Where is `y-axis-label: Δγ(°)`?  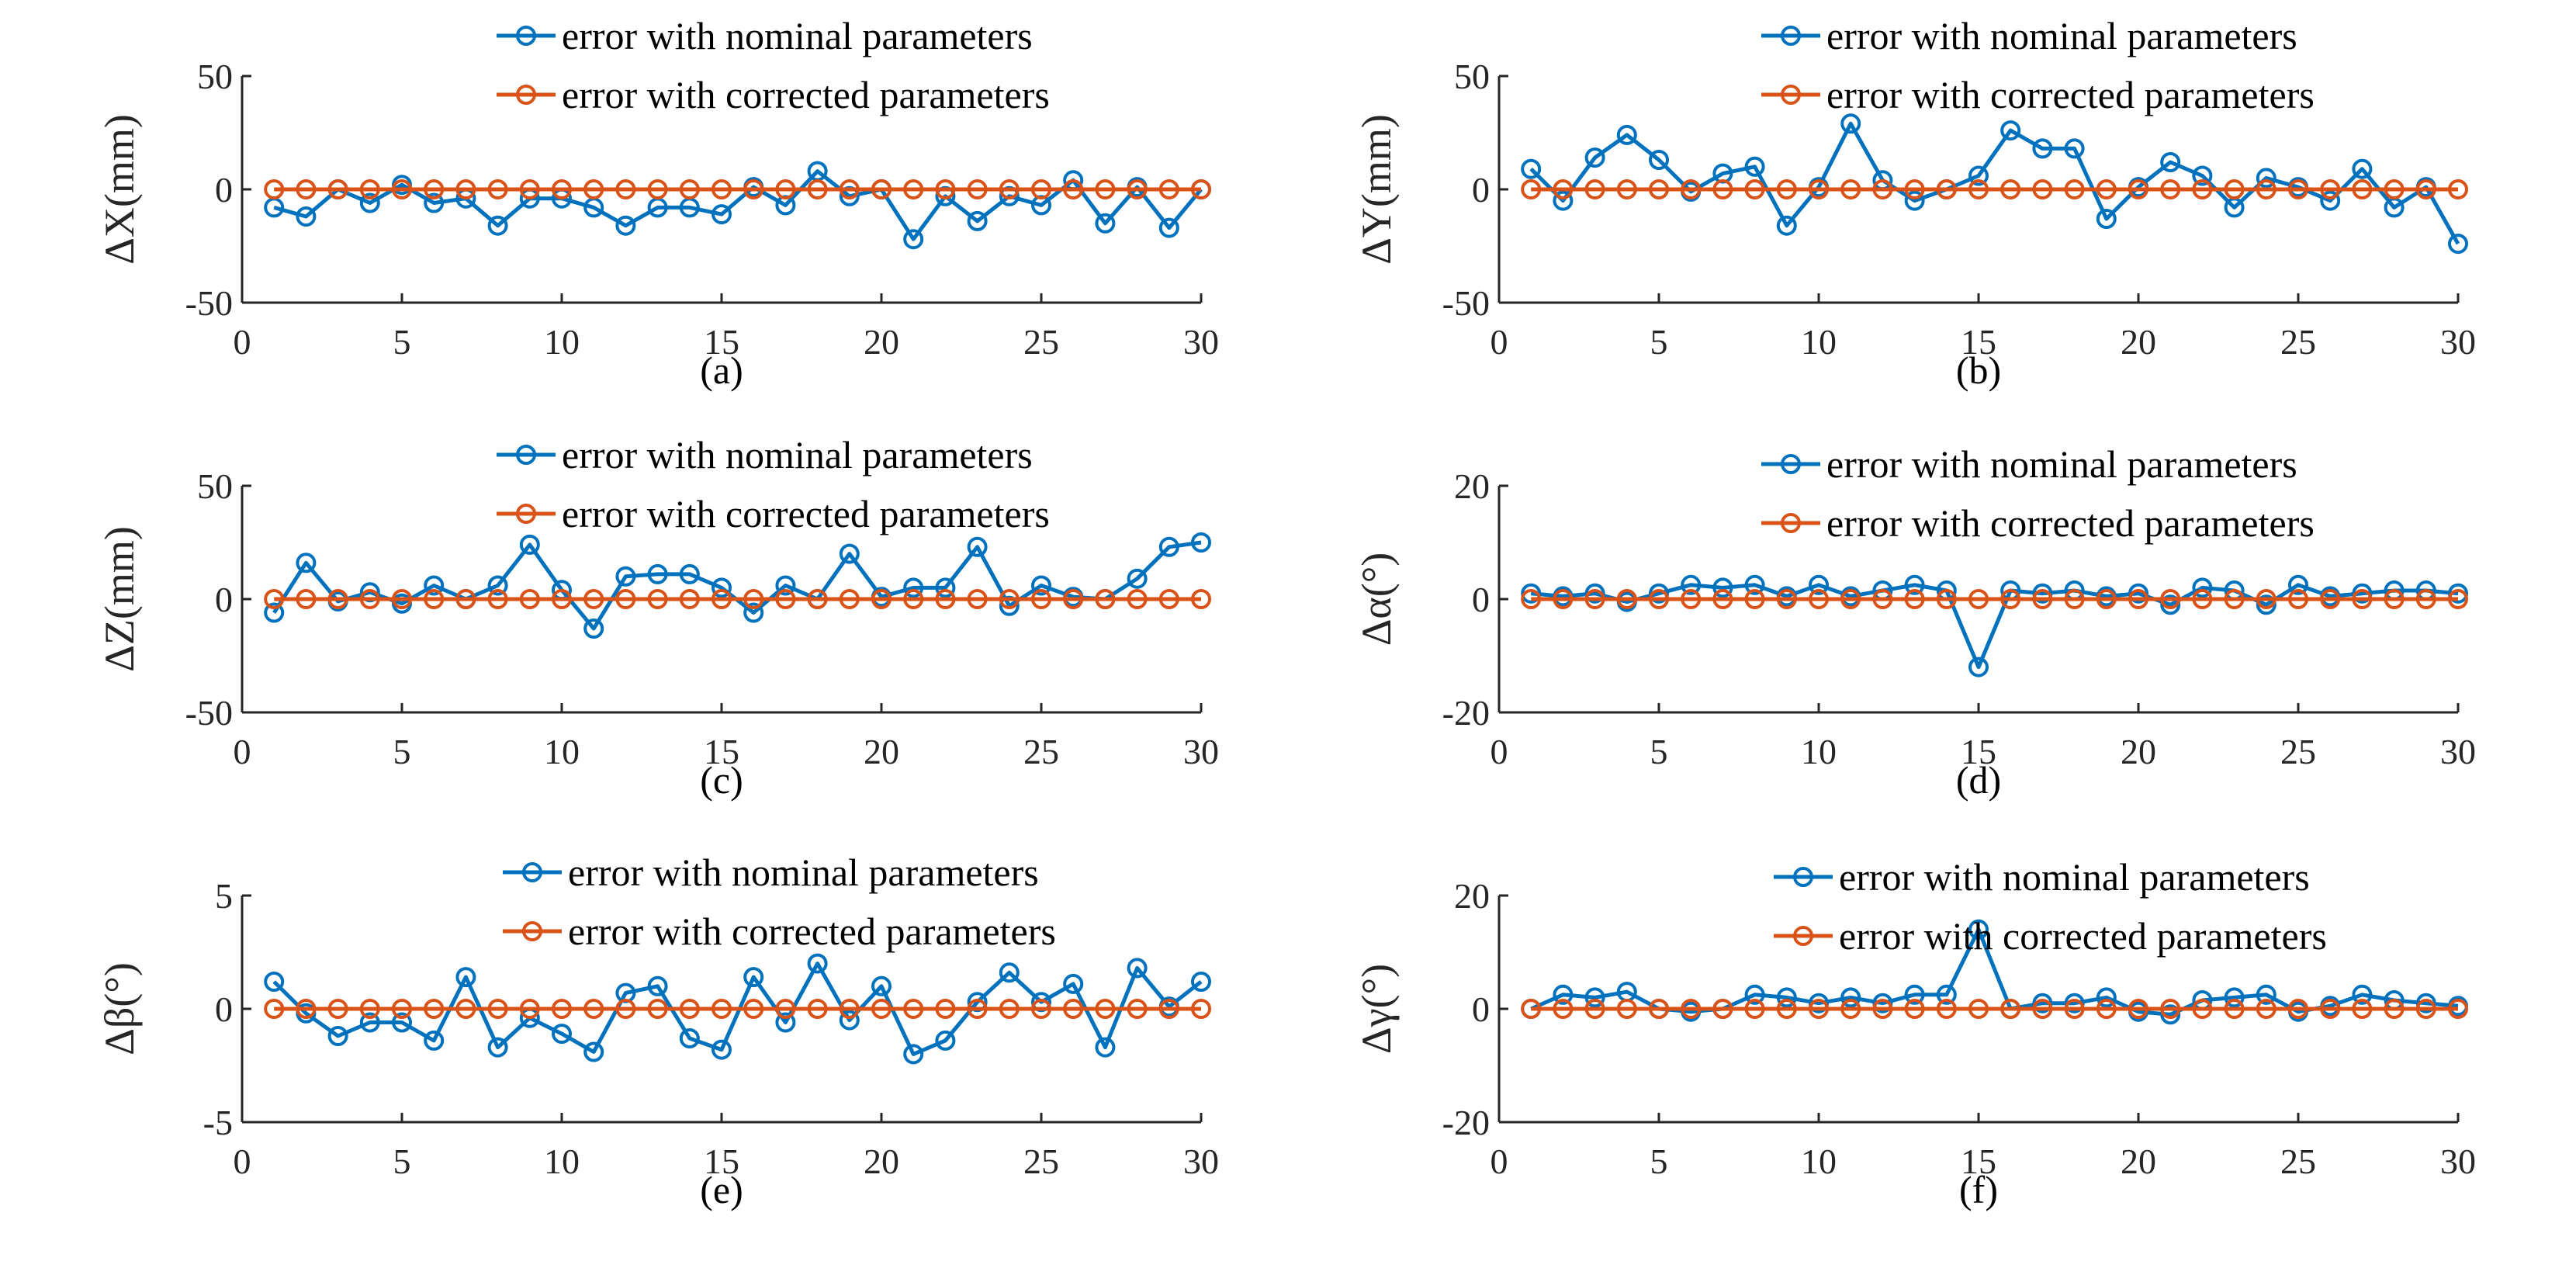
y-axis-label: Δγ(°) is located at coordinates (1376, 1009).